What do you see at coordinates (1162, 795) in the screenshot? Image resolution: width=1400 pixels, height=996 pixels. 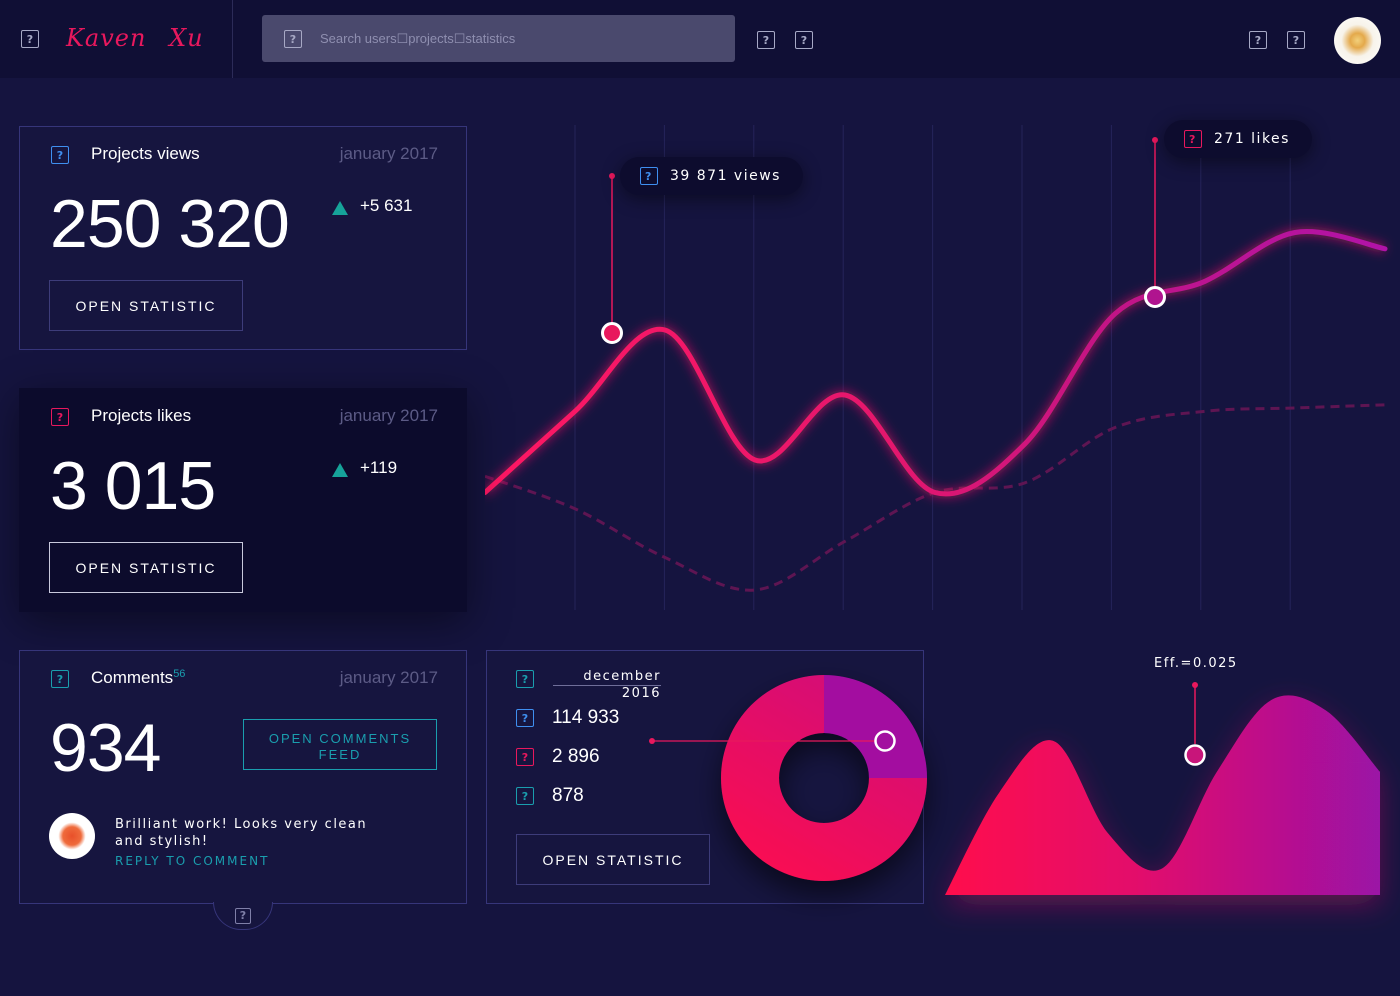 I see `area-series-efficiency` at bounding box center [1162, 795].